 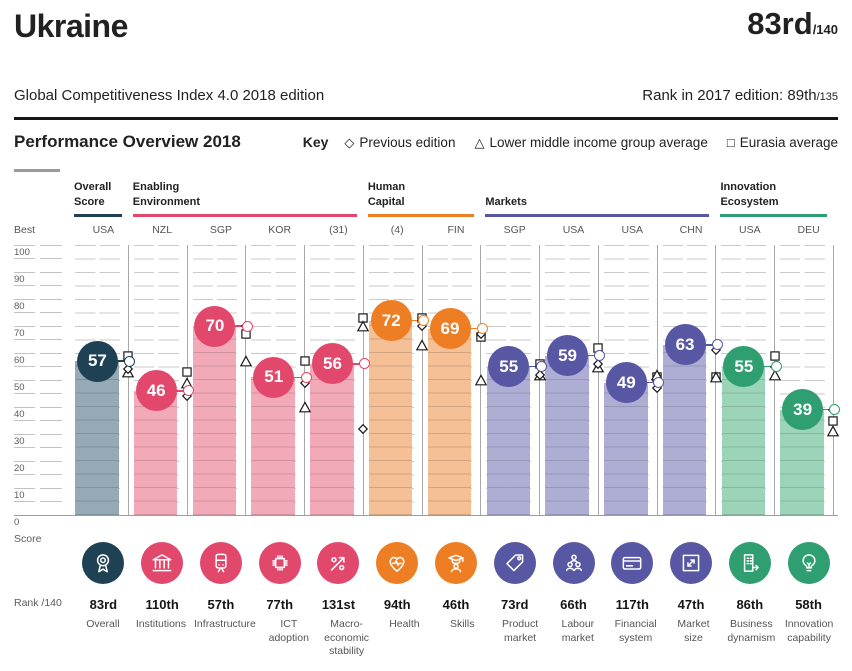 I want to click on score-bubble: 69, so click(x=450, y=329).